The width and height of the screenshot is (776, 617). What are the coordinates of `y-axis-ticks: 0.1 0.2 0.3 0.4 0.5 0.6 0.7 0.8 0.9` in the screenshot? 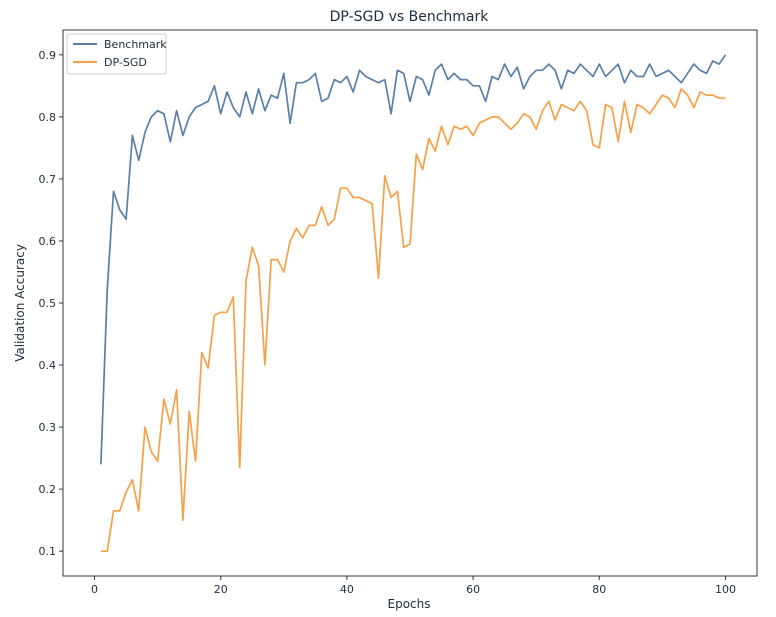 It's located at (51, 303).